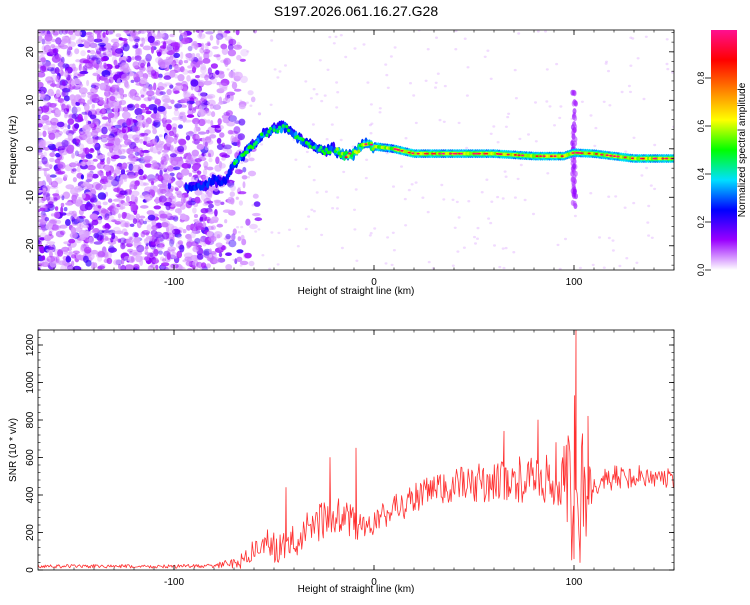  I want to click on heatmap-y-tick-label: 10, so click(30, 100).